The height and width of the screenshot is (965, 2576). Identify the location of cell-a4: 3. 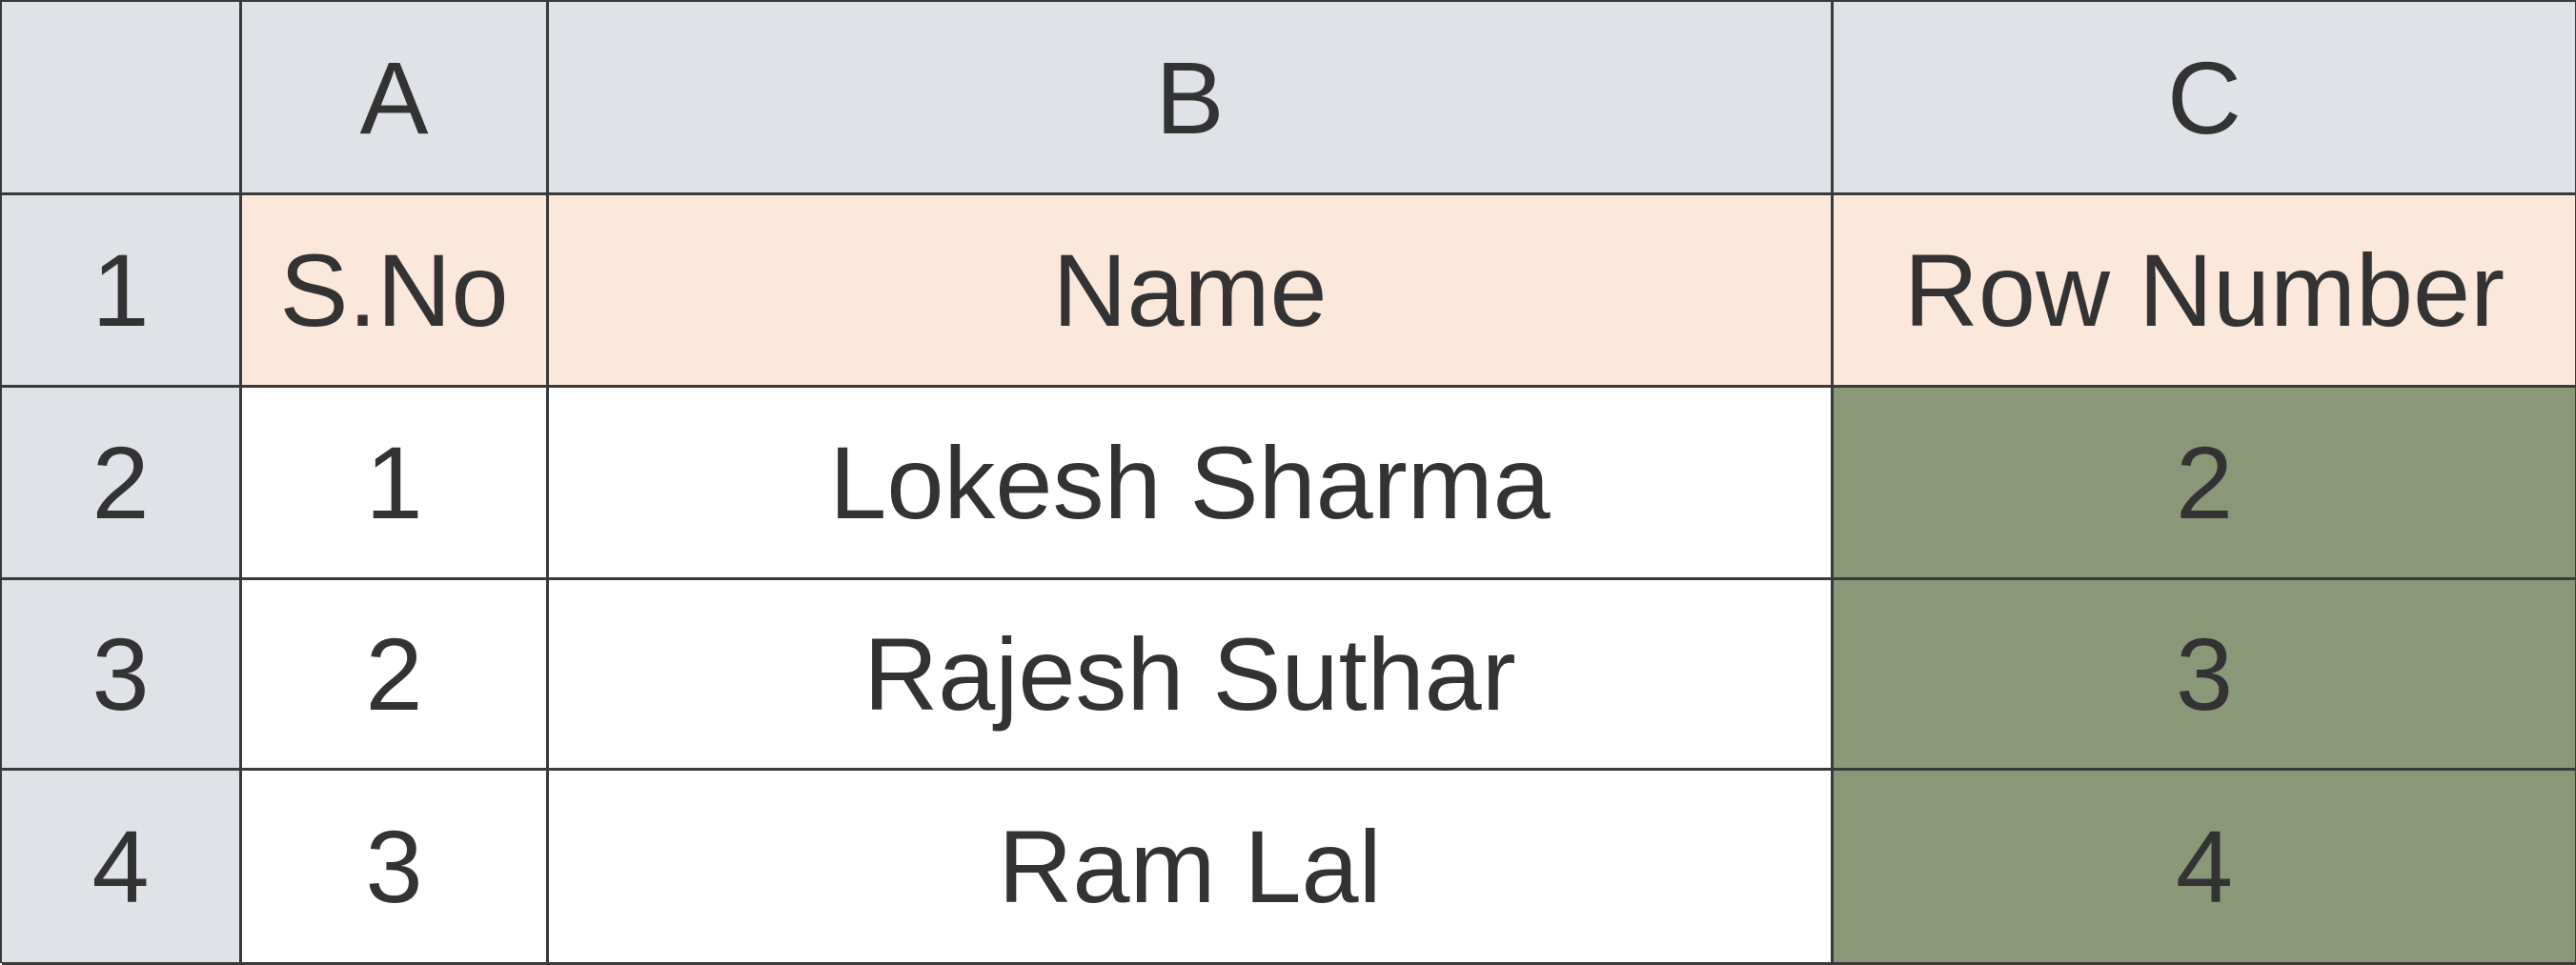
(395, 868).